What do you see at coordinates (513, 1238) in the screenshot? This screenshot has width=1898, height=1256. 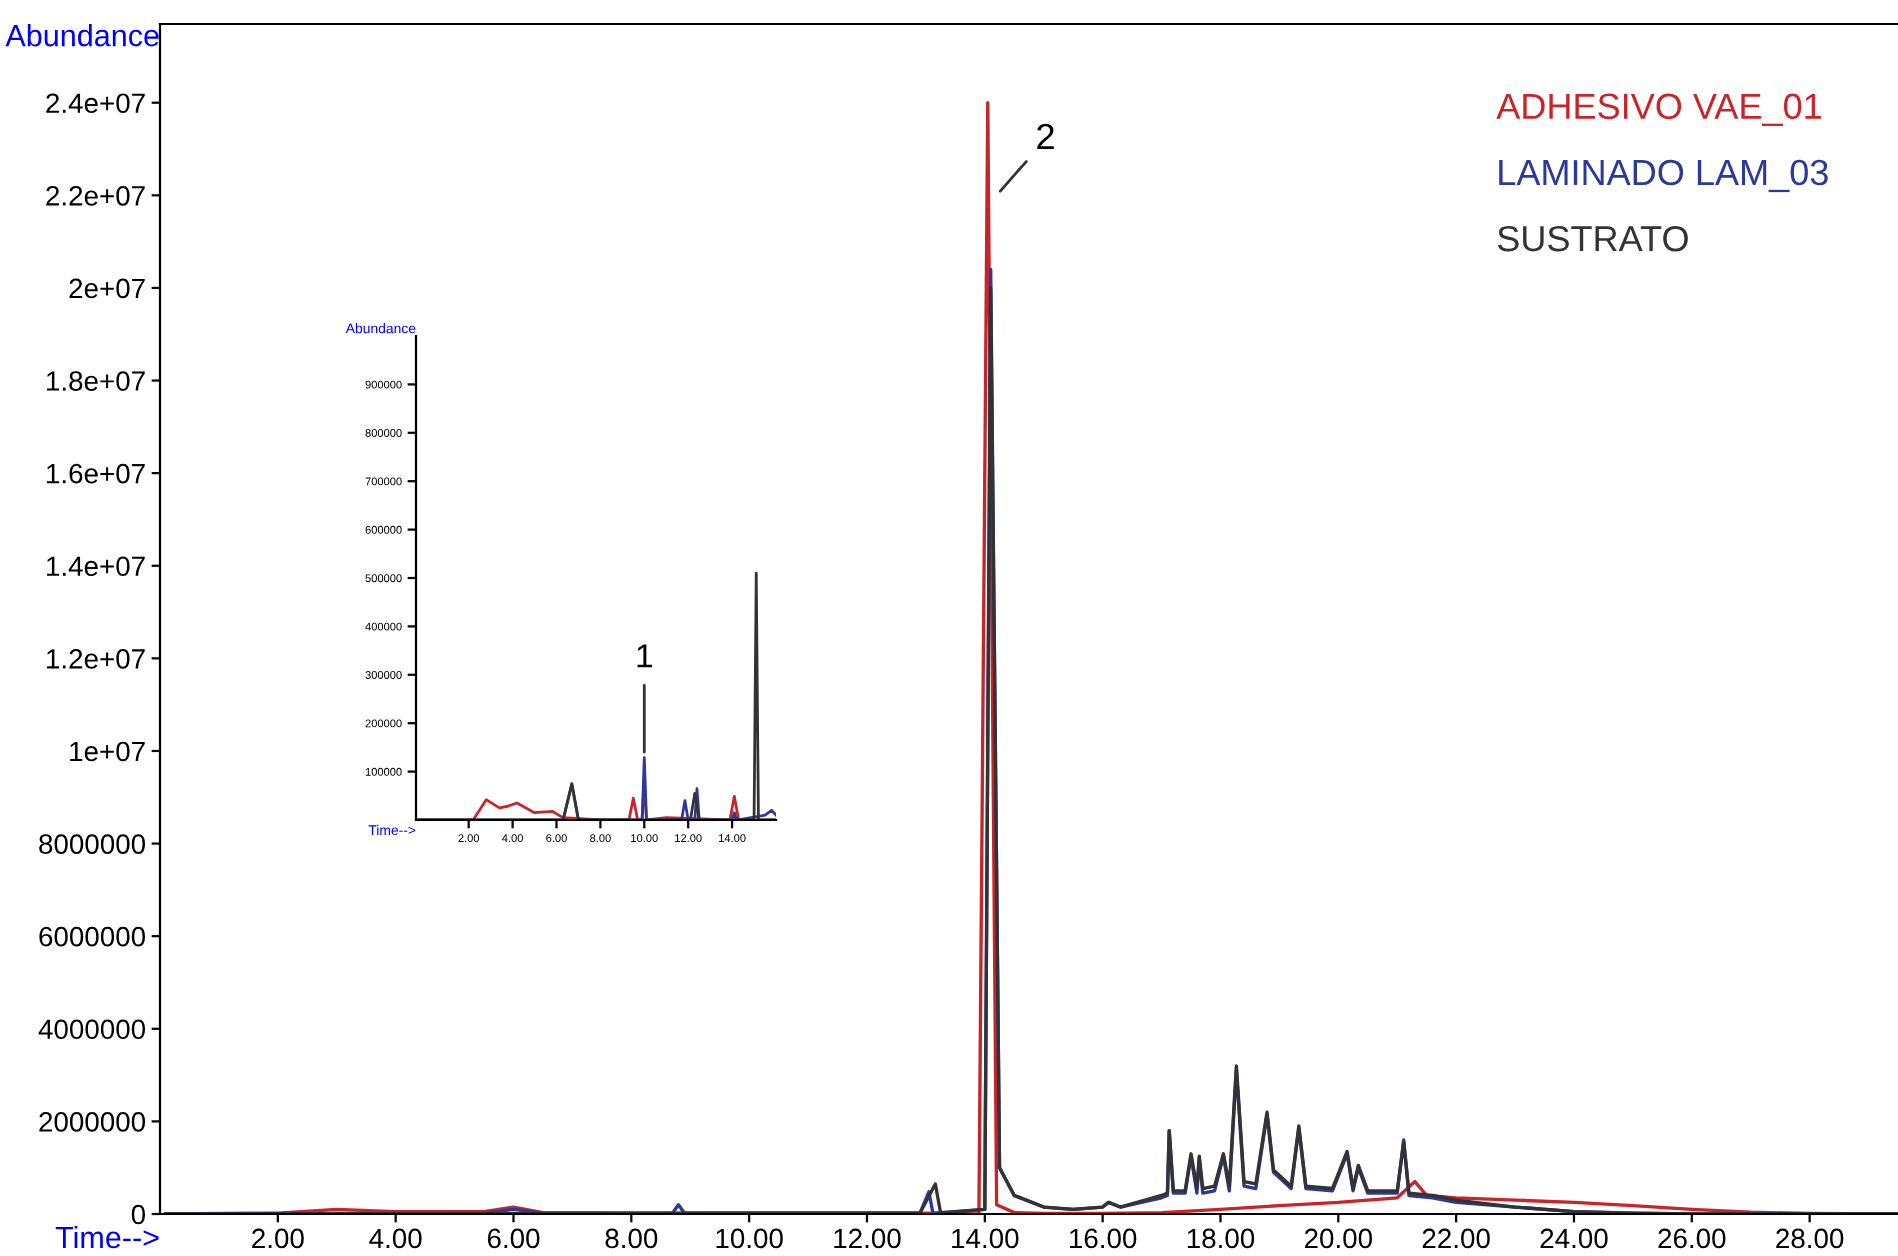 I see `x-tick-label: 6.00` at bounding box center [513, 1238].